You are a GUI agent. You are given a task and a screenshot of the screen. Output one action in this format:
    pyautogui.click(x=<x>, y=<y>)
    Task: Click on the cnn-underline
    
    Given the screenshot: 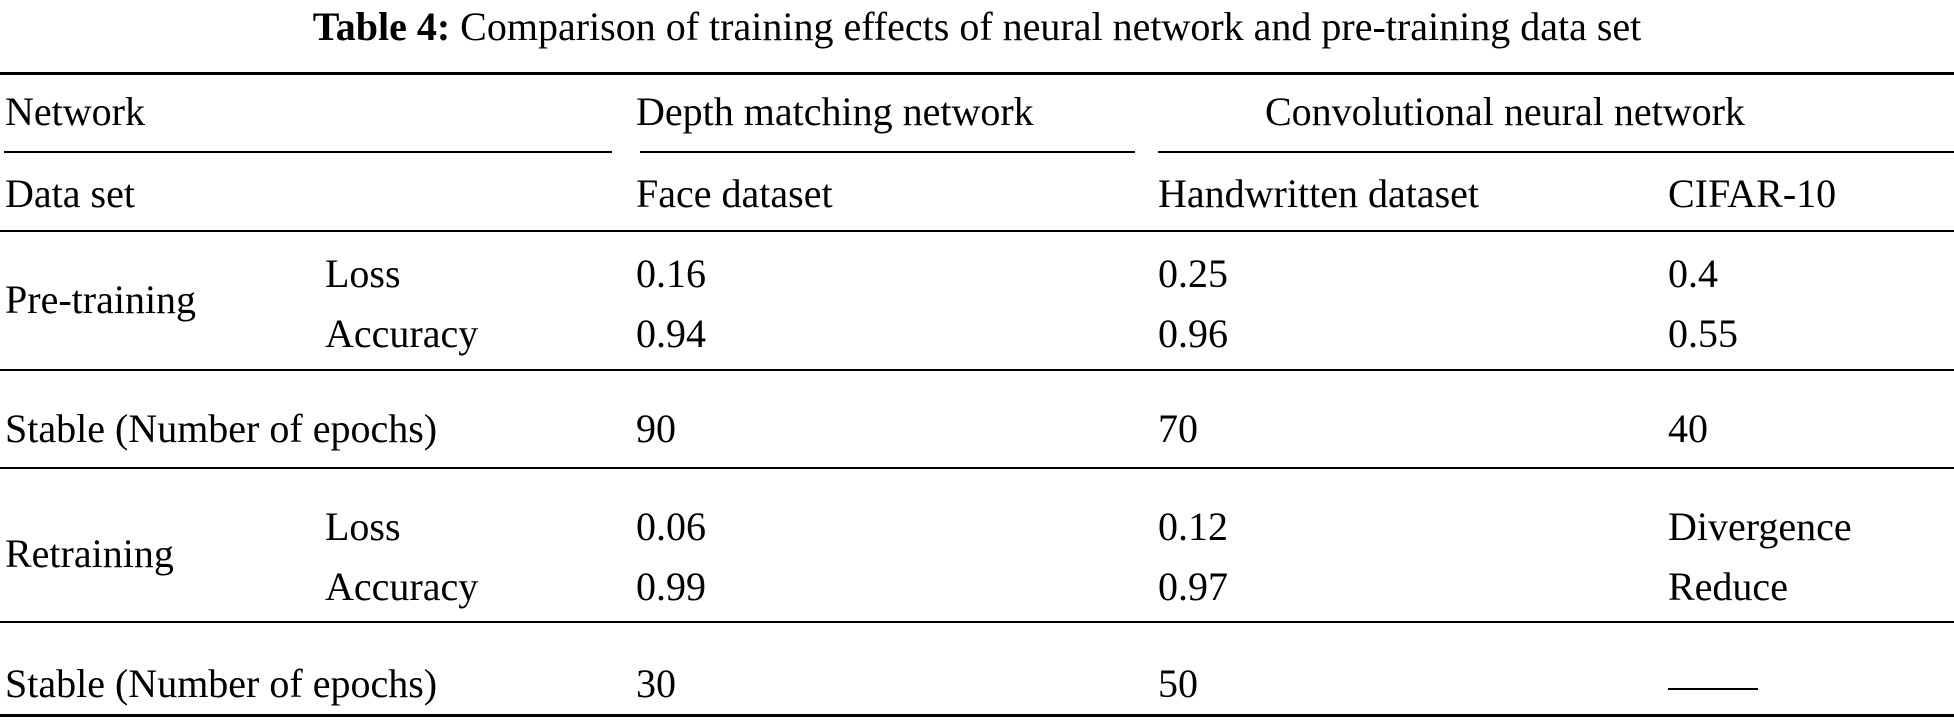 What is the action you would take?
    pyautogui.click(x=1556, y=152)
    